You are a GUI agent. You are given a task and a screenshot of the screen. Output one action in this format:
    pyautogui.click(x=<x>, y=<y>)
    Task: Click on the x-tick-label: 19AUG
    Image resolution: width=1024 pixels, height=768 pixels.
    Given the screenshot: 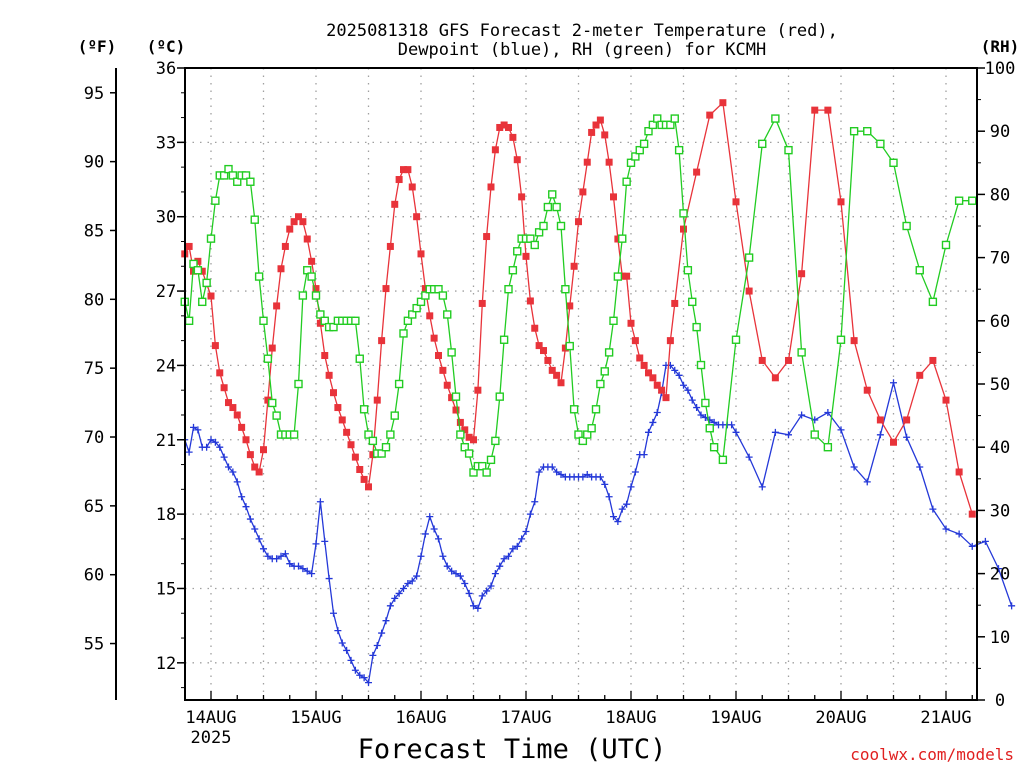 What is the action you would take?
    pyautogui.click(x=735, y=718)
    